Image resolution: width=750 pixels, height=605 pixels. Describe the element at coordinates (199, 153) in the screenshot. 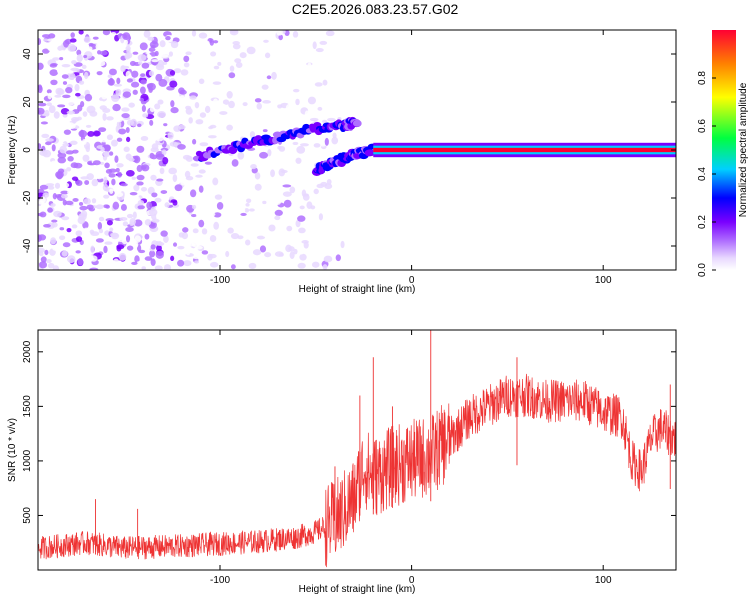

I see `upper-branch-mark` at that location.